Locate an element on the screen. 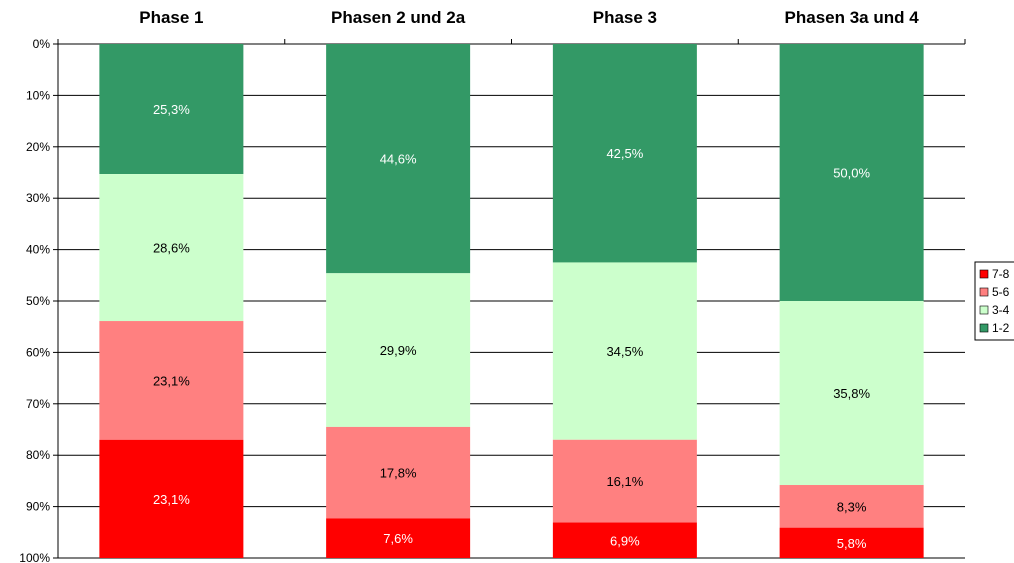  legend: 7-8 5-6 3-4 1-2 is located at coordinates (994, 301).